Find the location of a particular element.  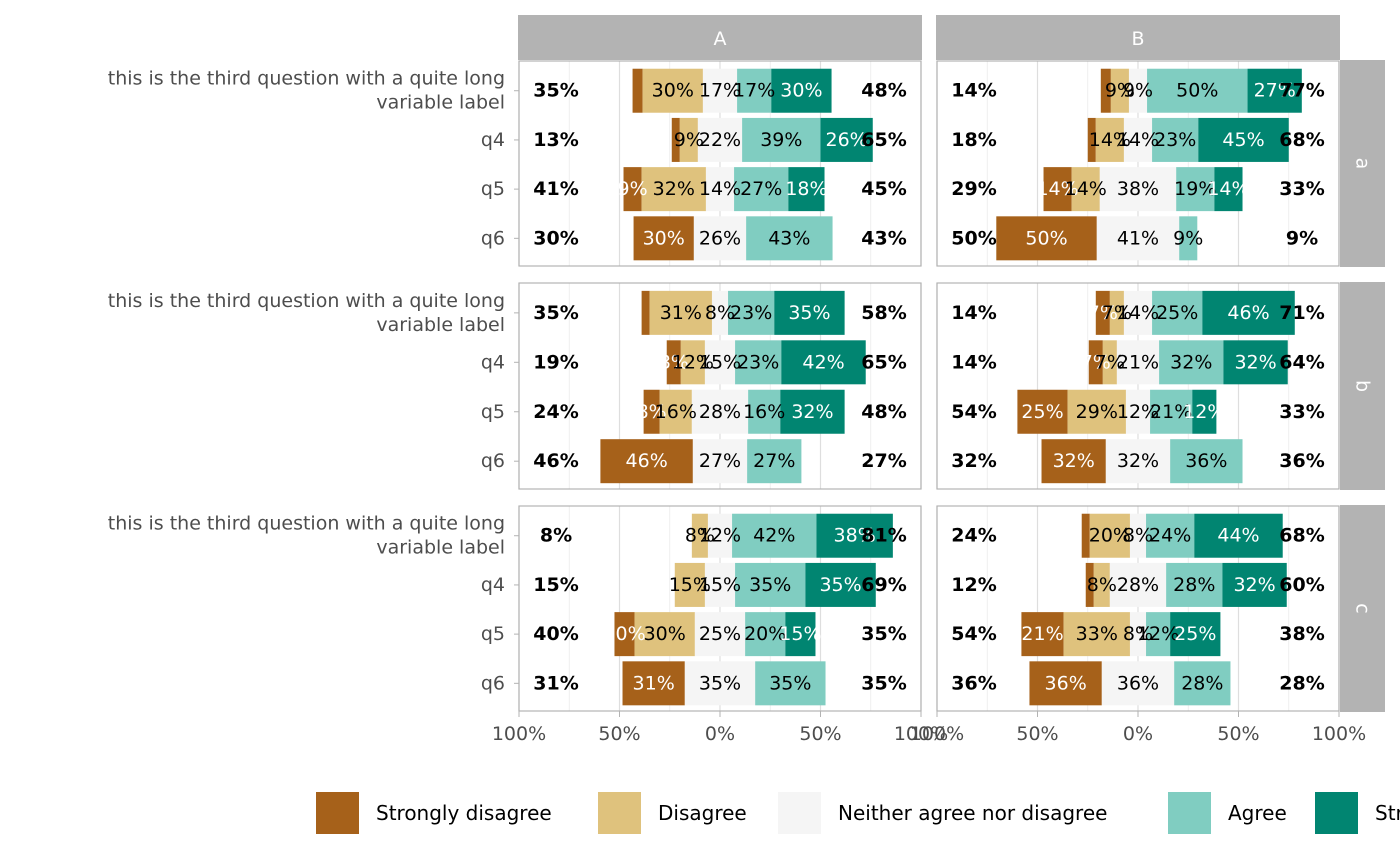

segment-label: 18% is located at coordinates (806, 189).